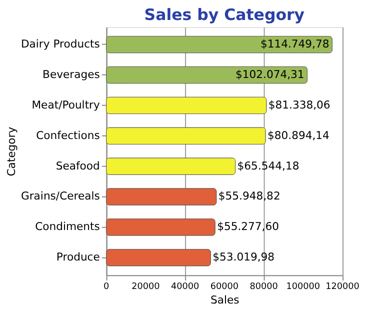 The width and height of the screenshot is (376, 331). Describe the element at coordinates (248, 227) in the screenshot. I see `data-label: $55.277,60` at that location.